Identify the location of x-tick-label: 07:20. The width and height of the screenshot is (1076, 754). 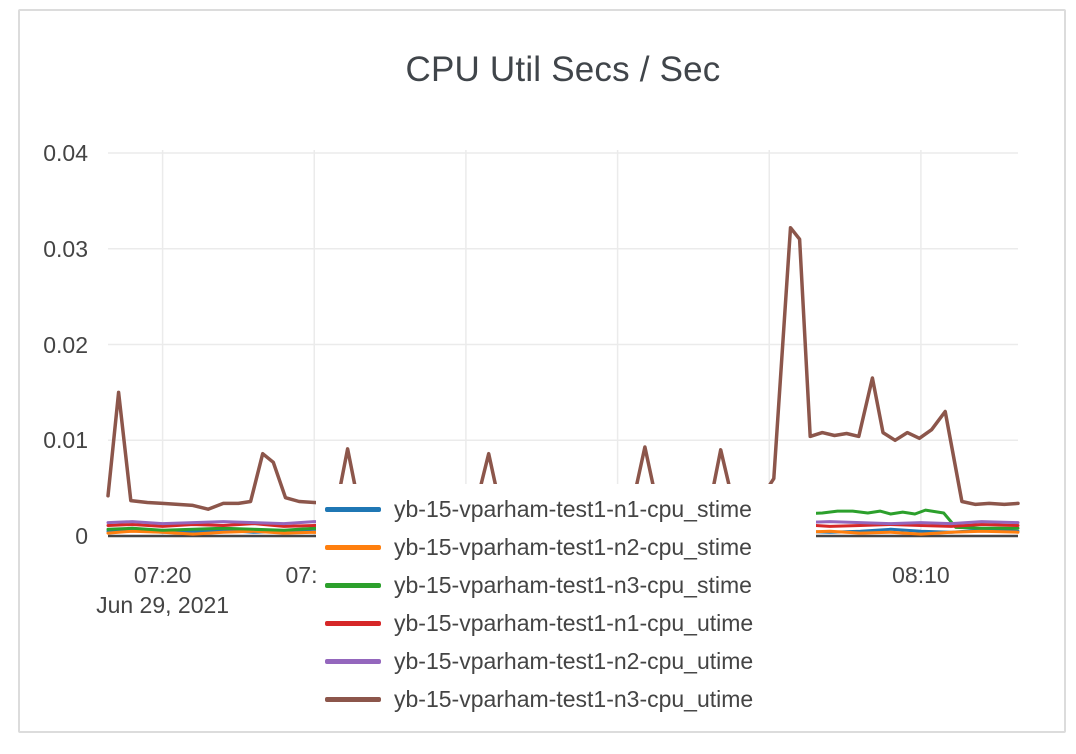
(162, 575).